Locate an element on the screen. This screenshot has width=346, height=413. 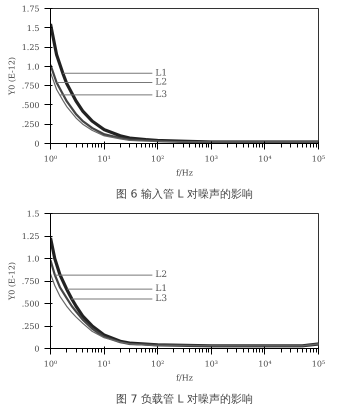
y-tick-label: 1.75 is located at coordinates (31, 9).